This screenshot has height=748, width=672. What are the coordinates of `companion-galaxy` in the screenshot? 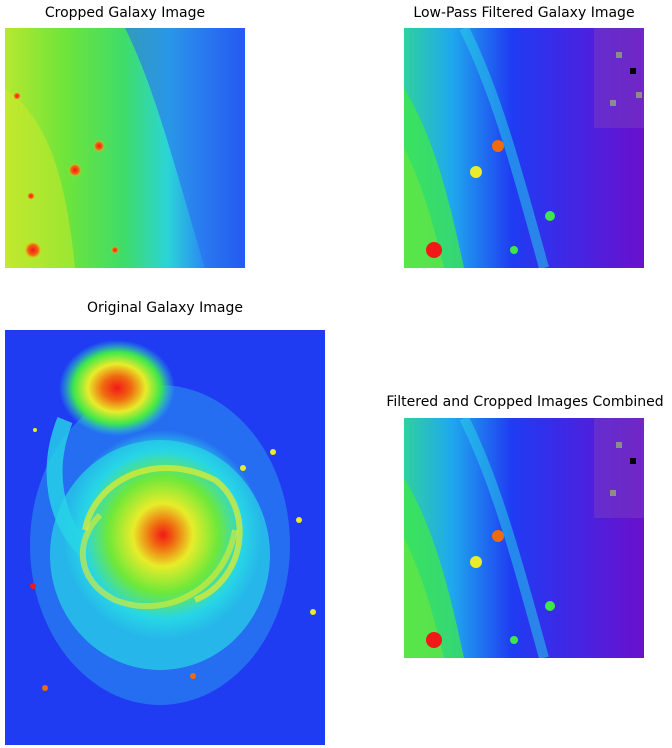 It's located at (117, 388).